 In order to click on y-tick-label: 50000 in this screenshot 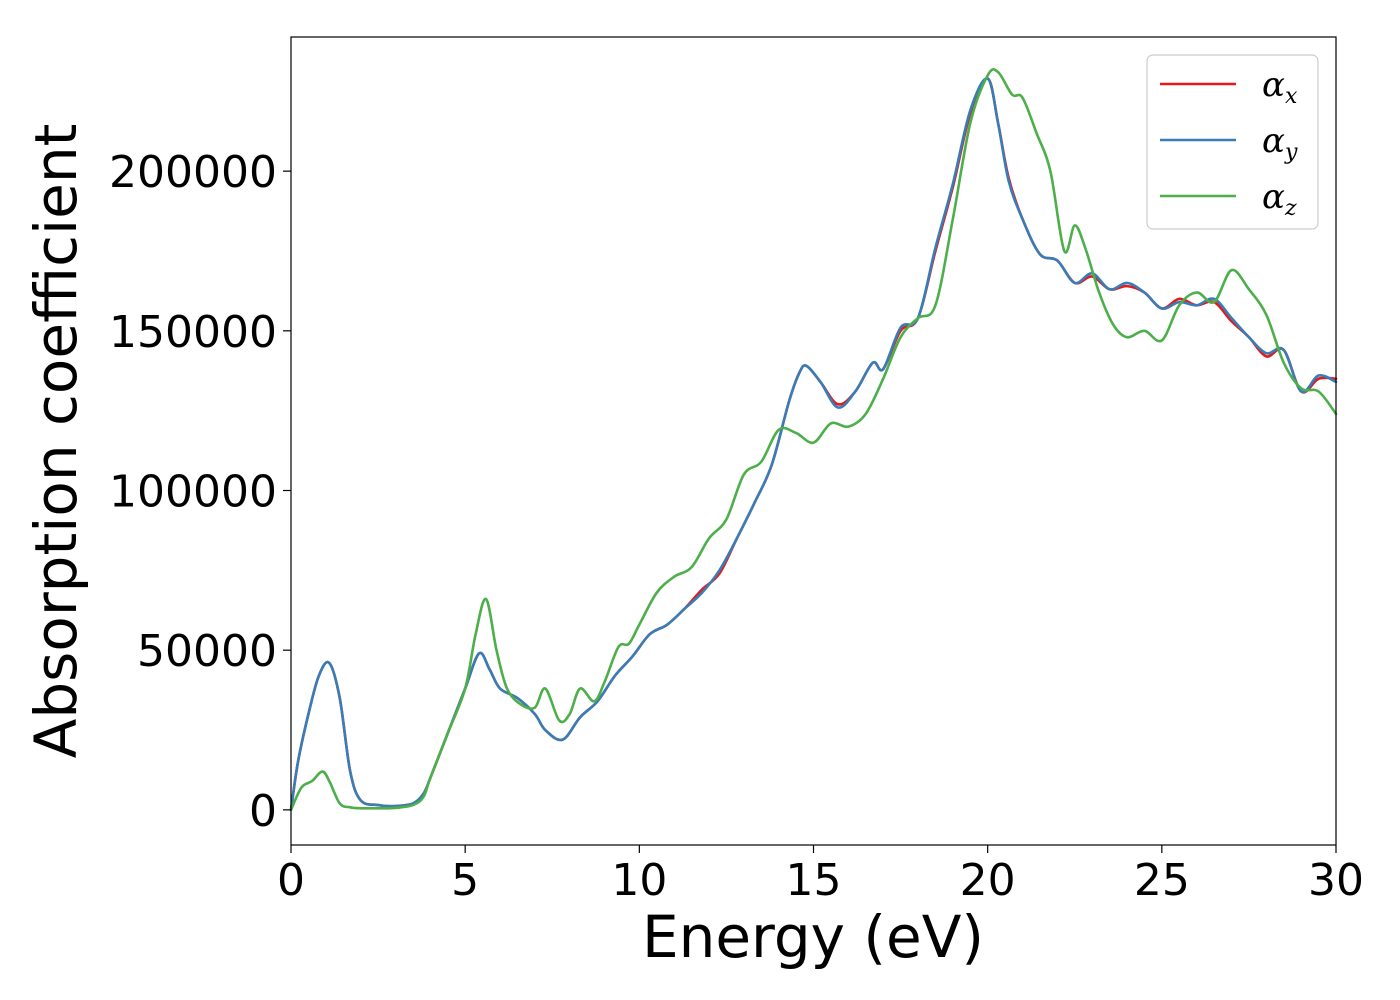, I will do `click(207, 651)`.